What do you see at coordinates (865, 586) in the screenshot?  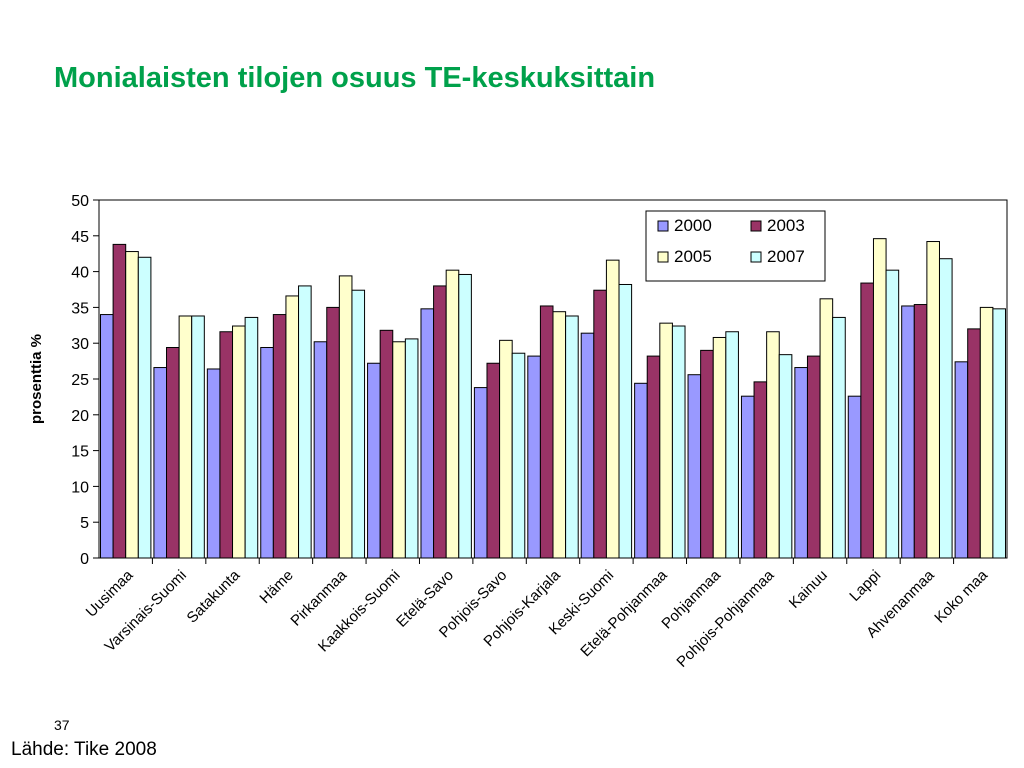 I see `x-tick-label: Lappi` at bounding box center [865, 586].